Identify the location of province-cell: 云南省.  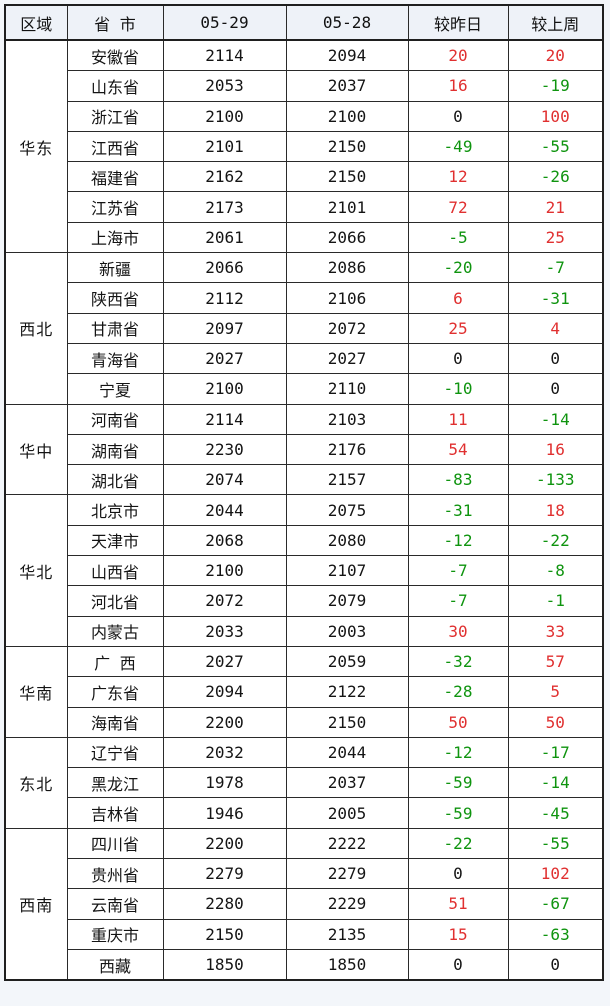
(115, 904).